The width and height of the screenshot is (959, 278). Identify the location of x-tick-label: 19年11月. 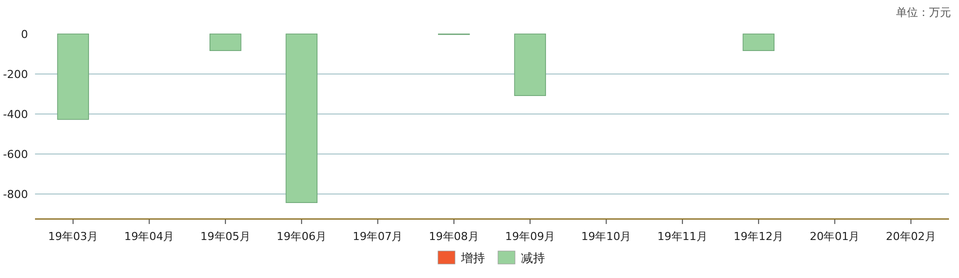
(682, 236).